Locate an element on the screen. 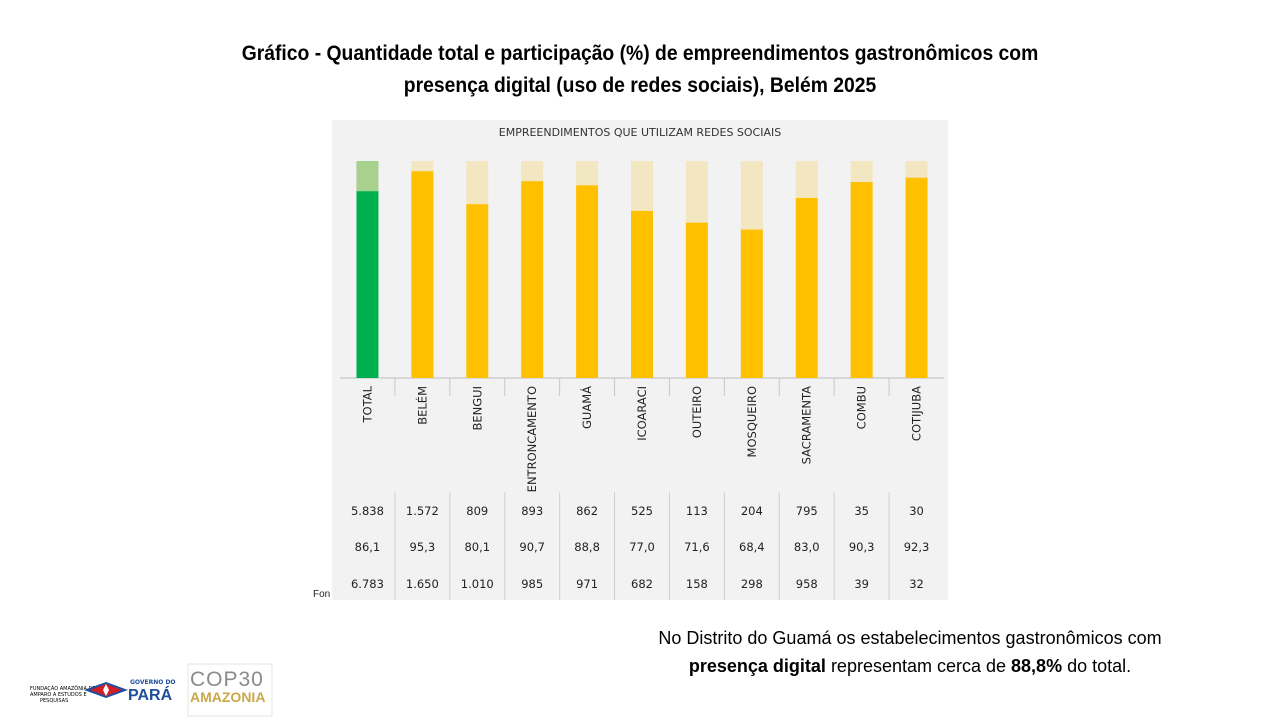 The image size is (1280, 720). note-part-2: representam cerca de is located at coordinates (918, 666).